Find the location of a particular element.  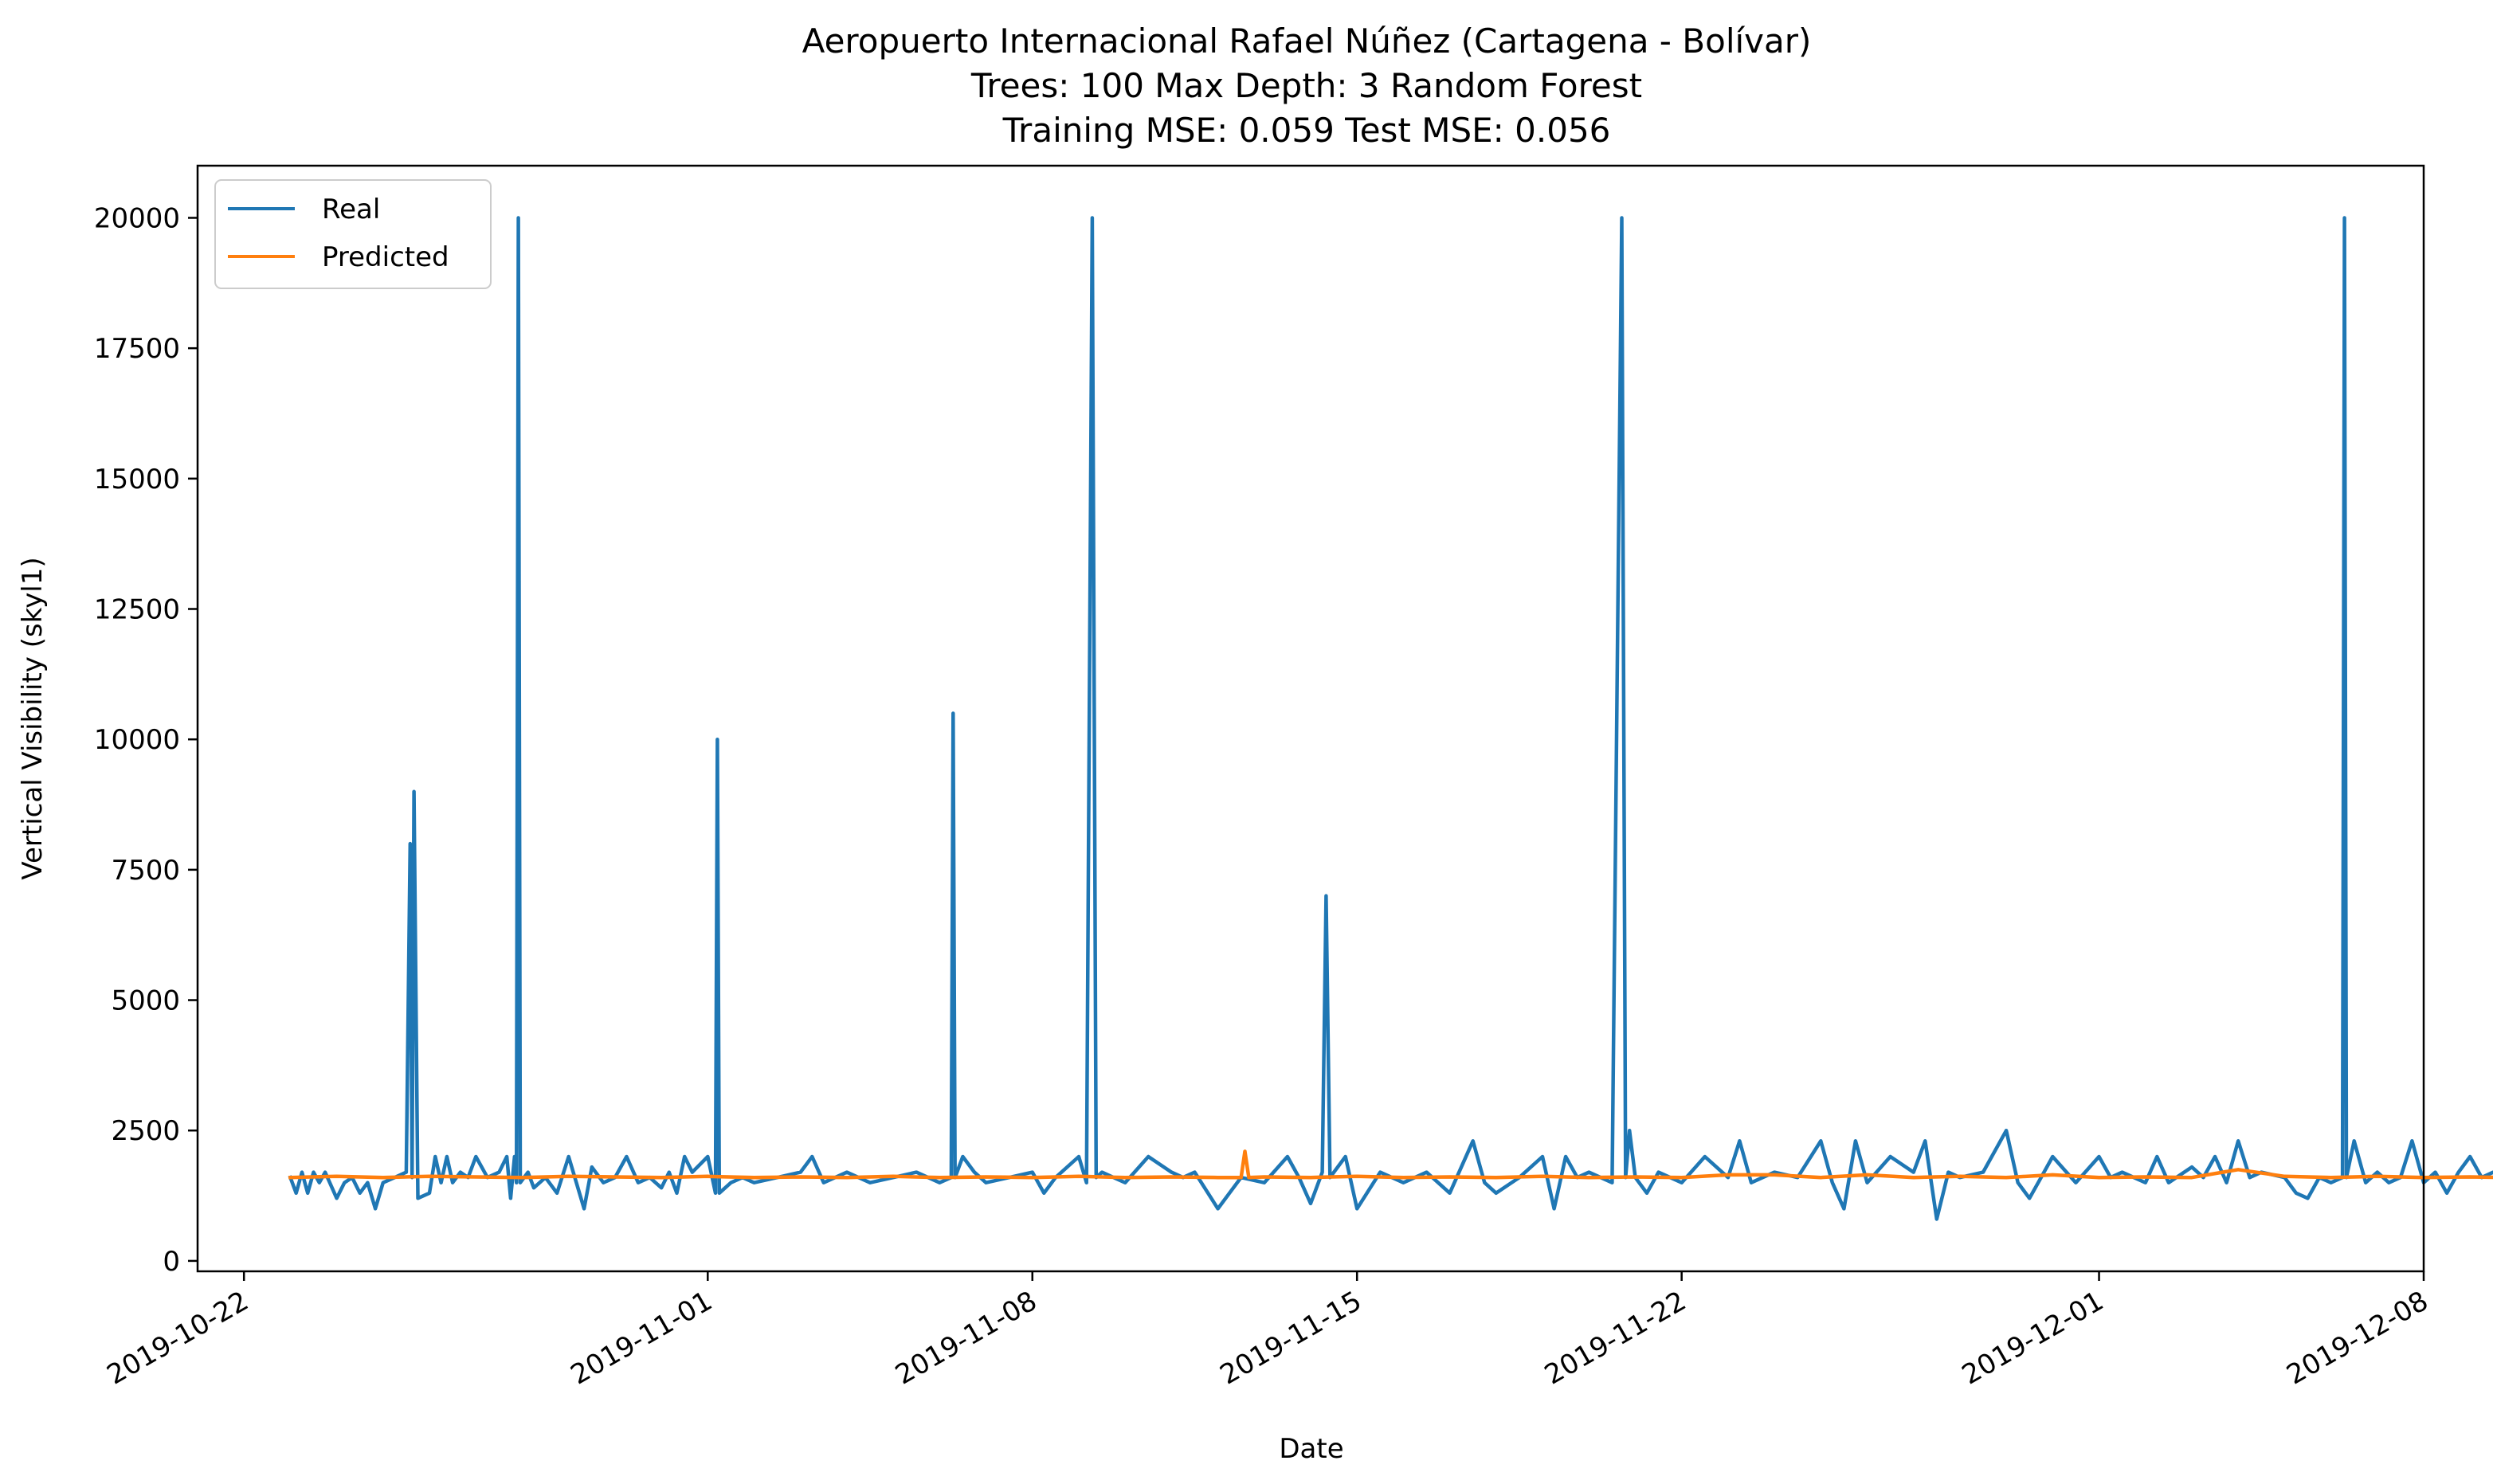

legend-label-real: Real is located at coordinates (351, 210).